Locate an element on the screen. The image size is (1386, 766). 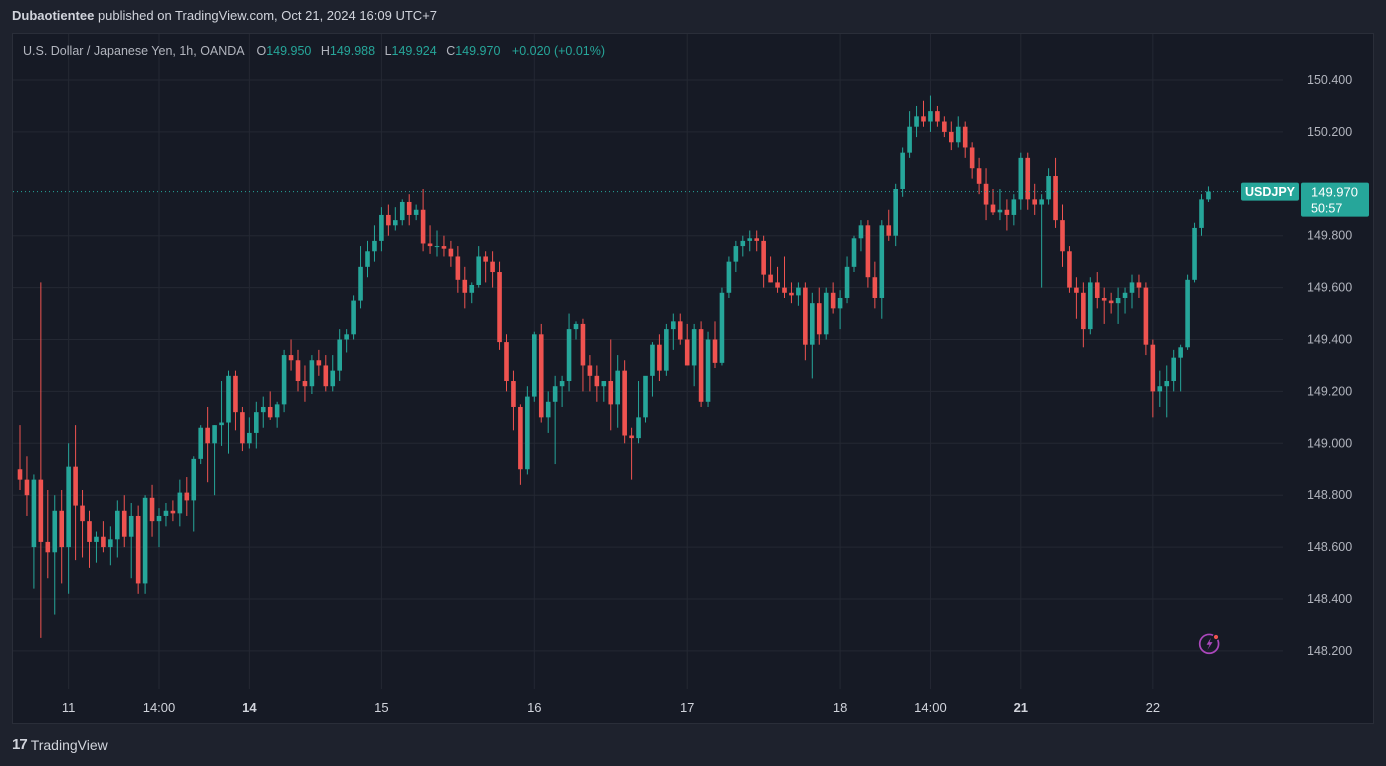
close-value: 149.970 is located at coordinates (478, 51).